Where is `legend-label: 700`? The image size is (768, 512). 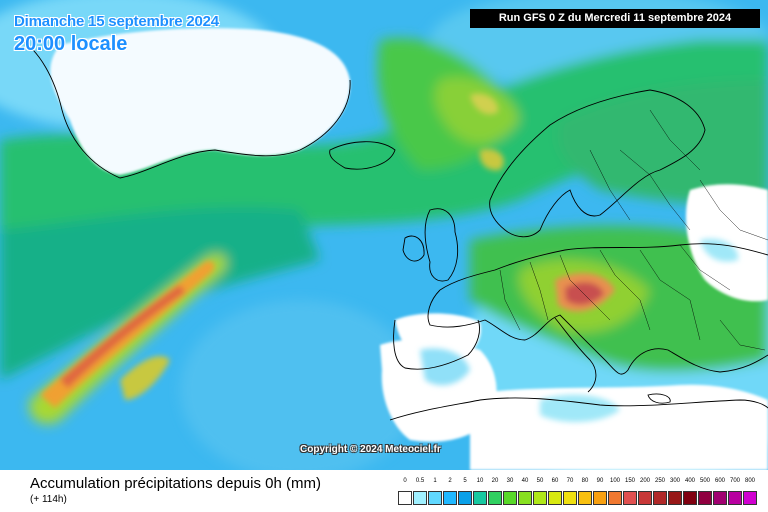 legend-label: 700 is located at coordinates (734, 481).